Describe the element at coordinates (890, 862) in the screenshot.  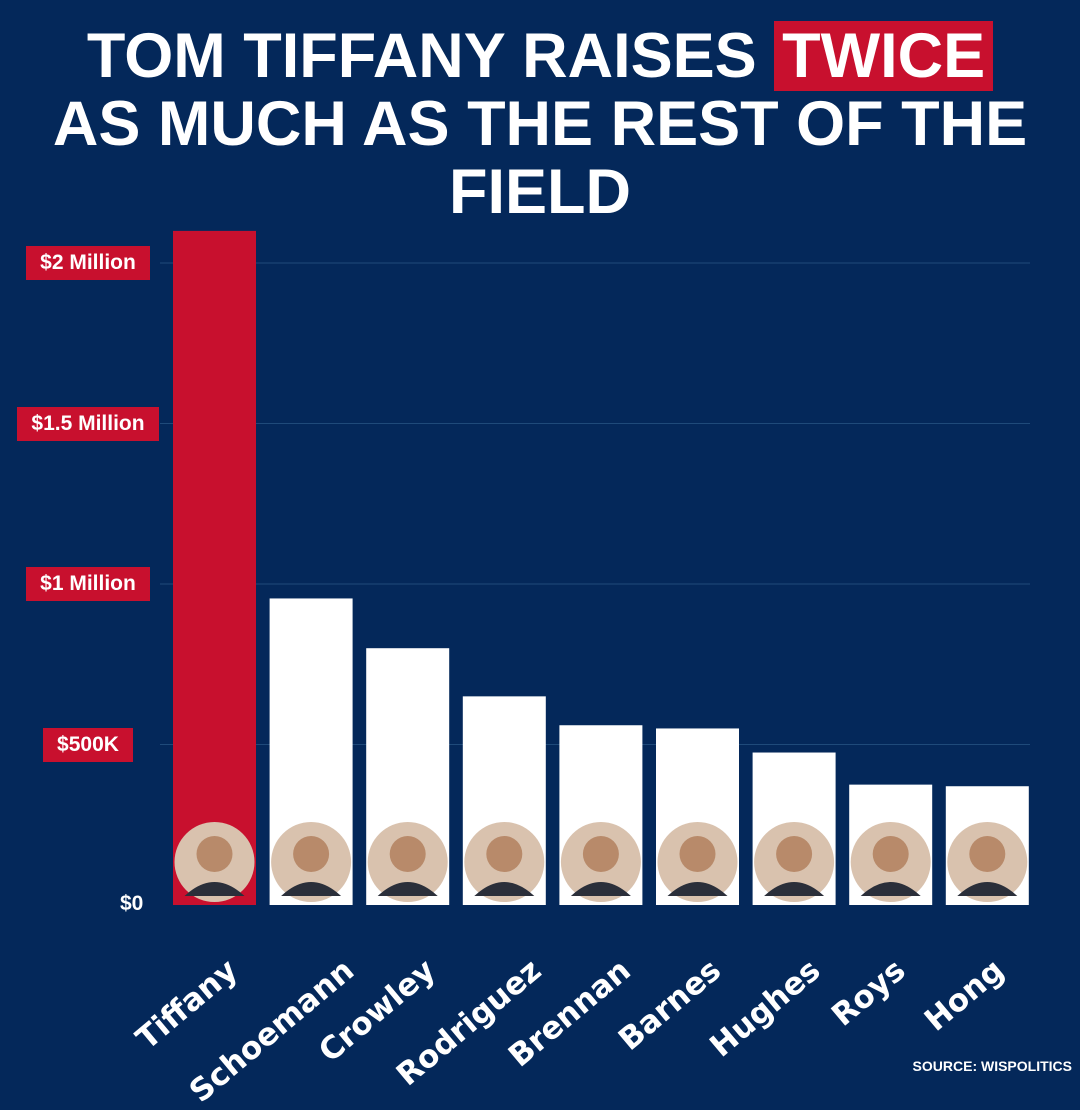
I see `avatar-roys` at that location.